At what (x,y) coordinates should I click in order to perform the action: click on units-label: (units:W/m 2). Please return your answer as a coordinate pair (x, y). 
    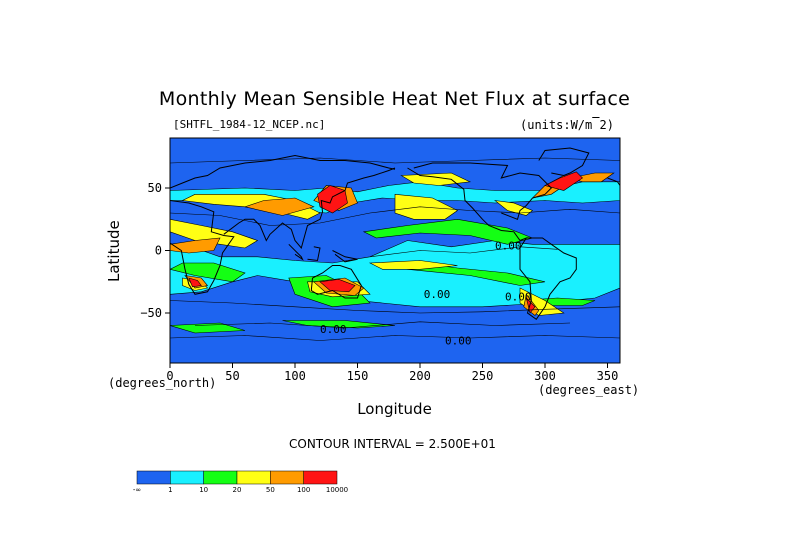
    Looking at the image, I should click on (567, 125).